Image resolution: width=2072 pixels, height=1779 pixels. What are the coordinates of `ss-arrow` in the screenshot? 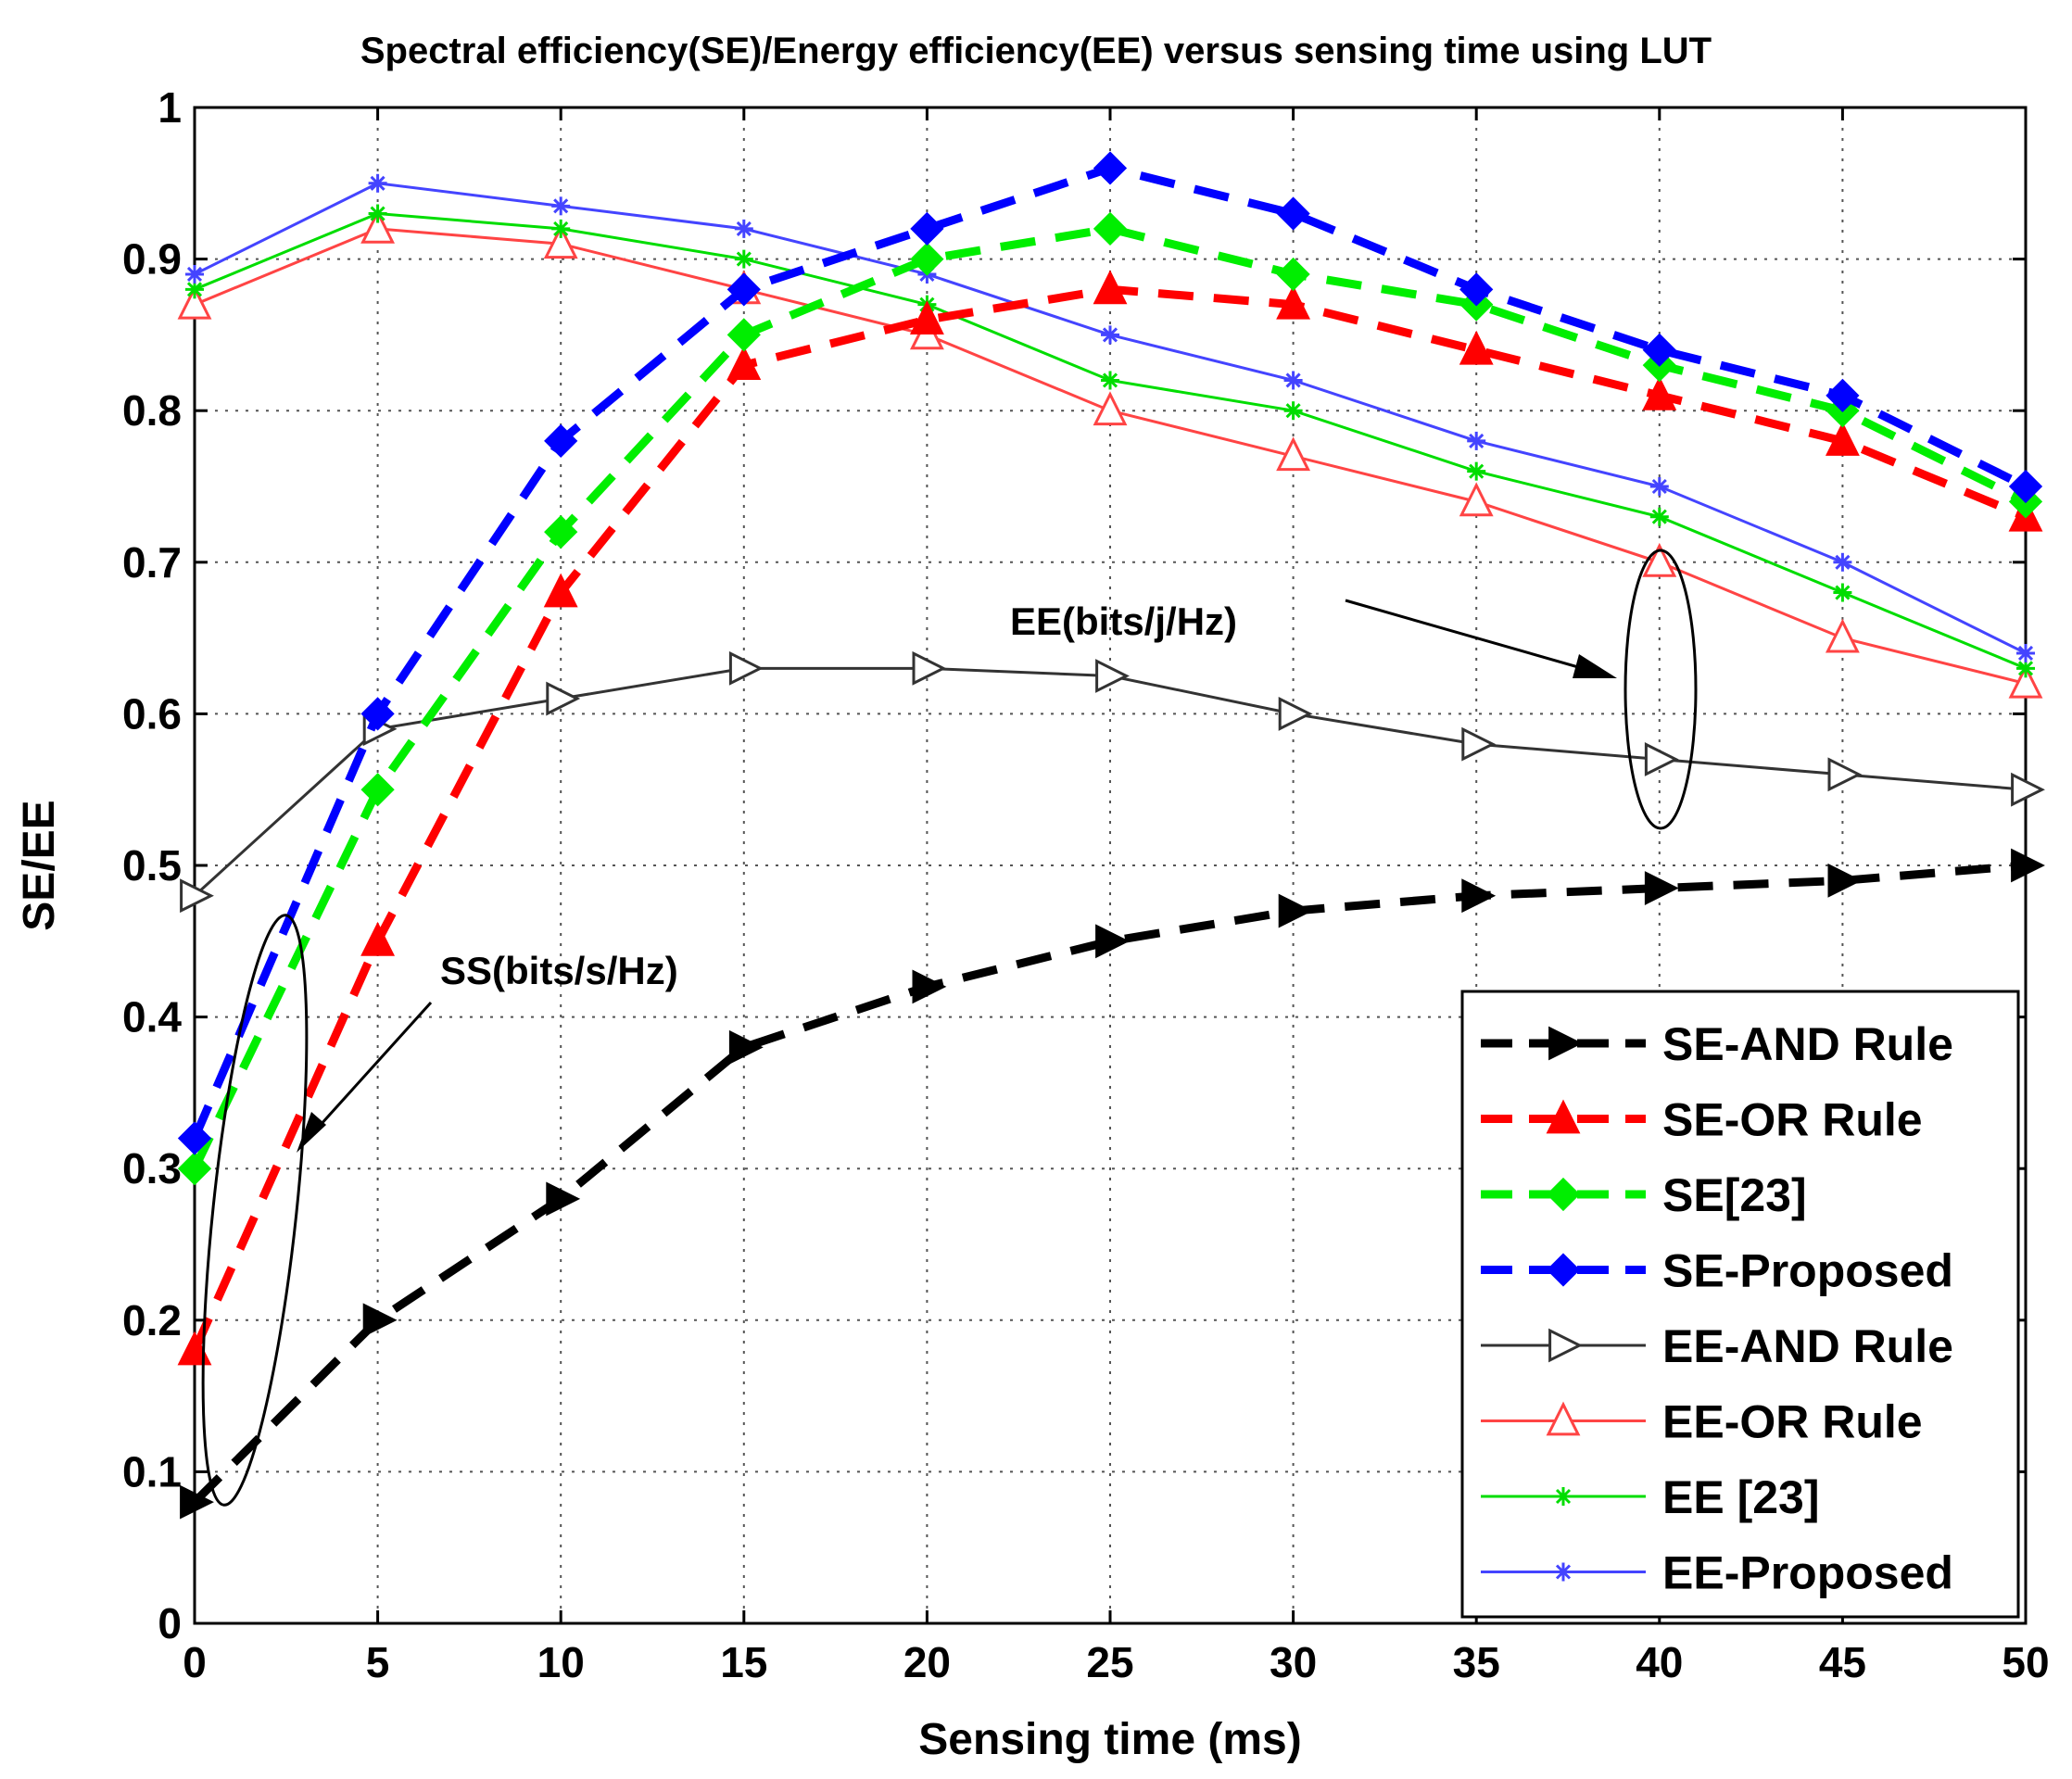 It's located at (366, 1074).